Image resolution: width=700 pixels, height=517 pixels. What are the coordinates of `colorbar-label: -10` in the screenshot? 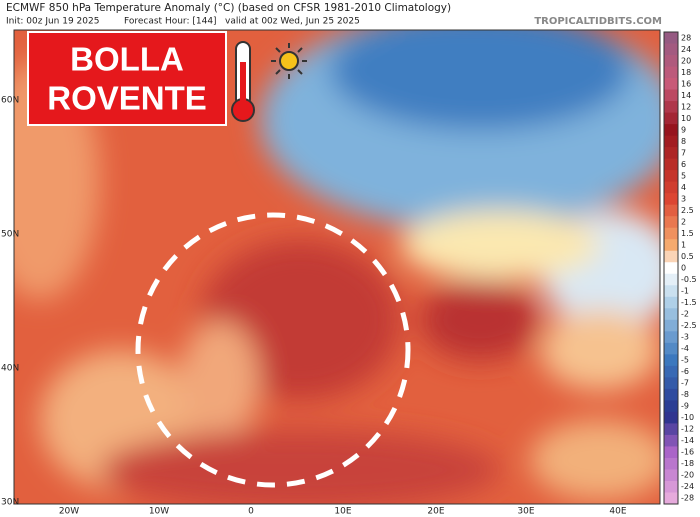 It's located at (687, 417).